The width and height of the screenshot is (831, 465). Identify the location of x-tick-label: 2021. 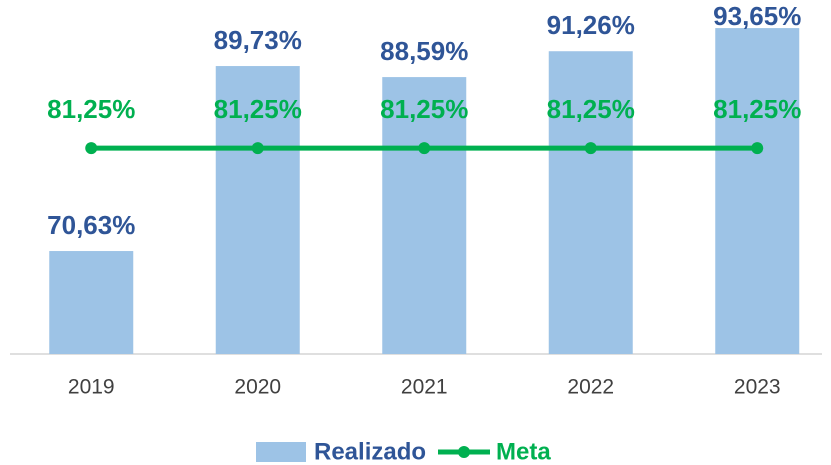
(424, 387).